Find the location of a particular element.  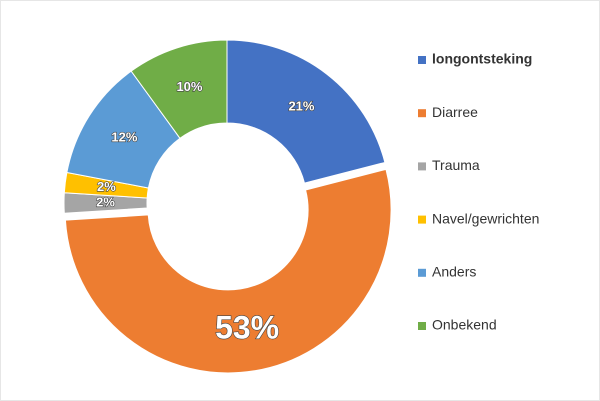

value-label: 53% is located at coordinates (247, 327).